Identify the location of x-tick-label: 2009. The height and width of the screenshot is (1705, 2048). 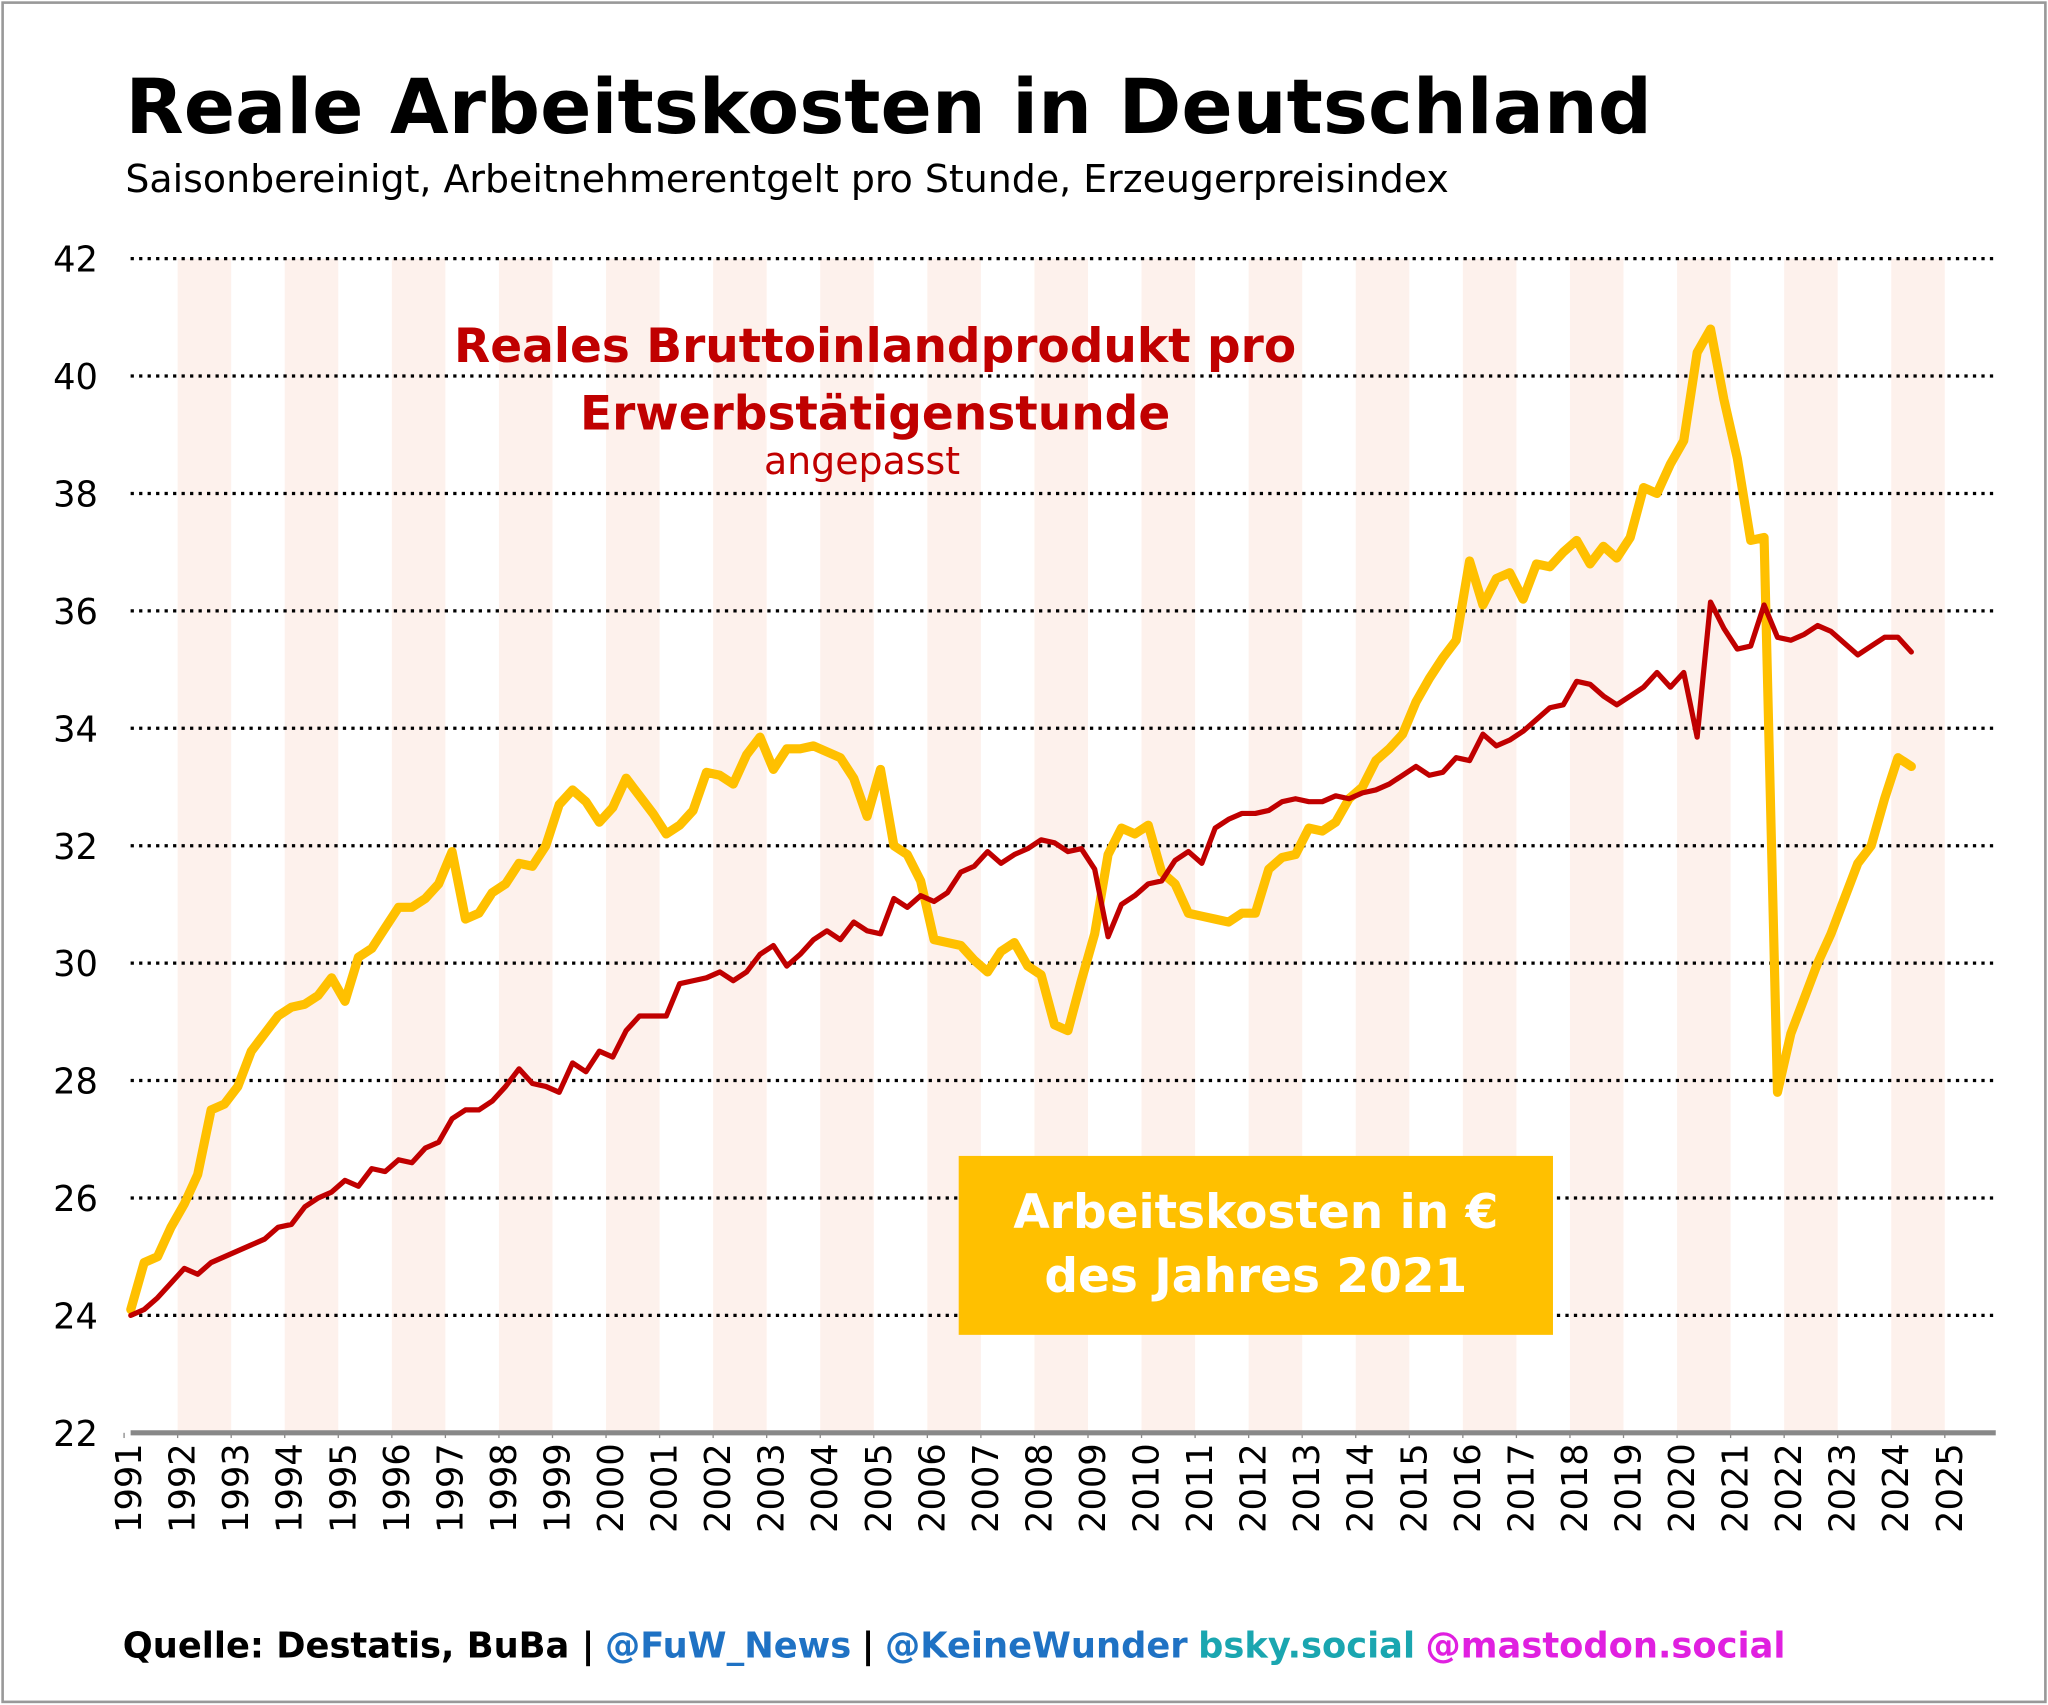
(1093, 1488).